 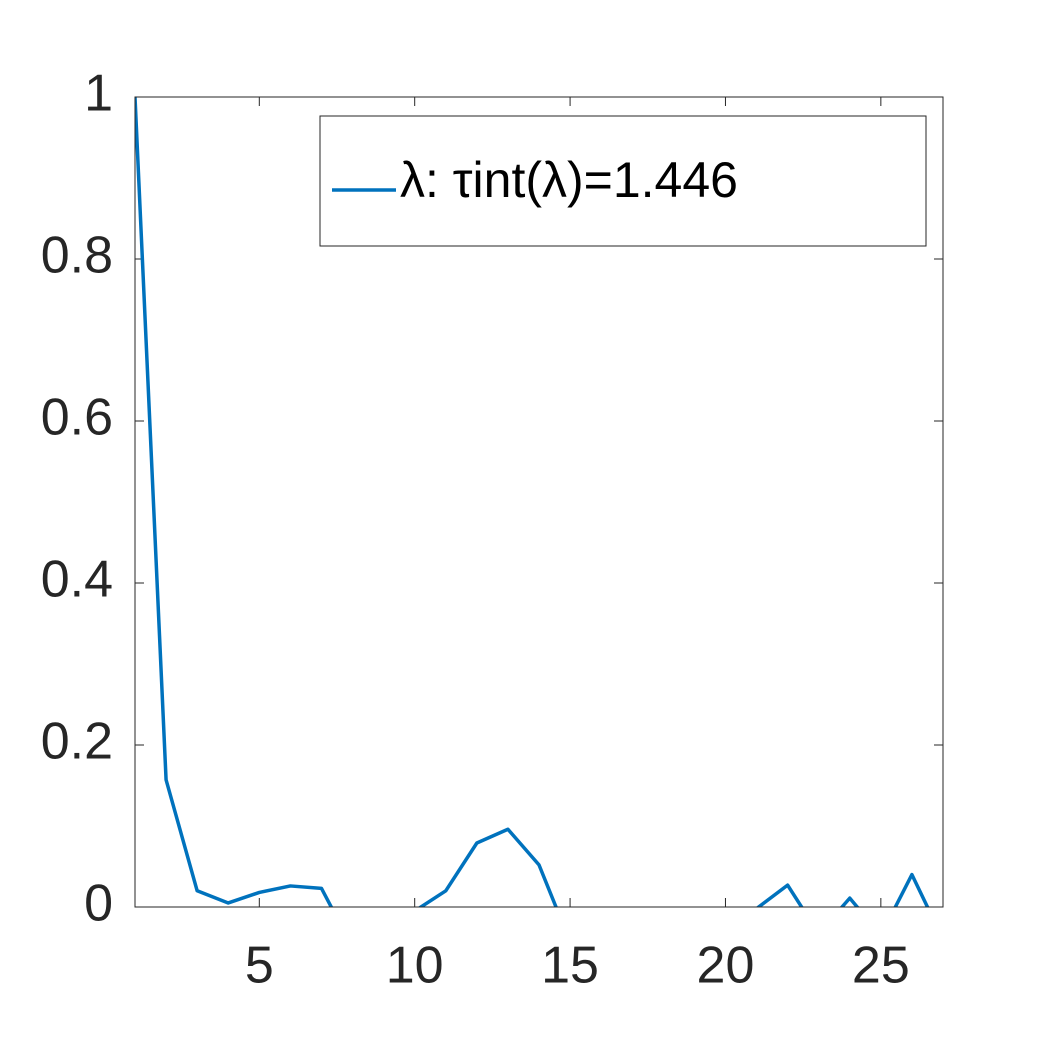 I want to click on legend-label: λ: τint(λ)=1.446, so click(x=569, y=180).